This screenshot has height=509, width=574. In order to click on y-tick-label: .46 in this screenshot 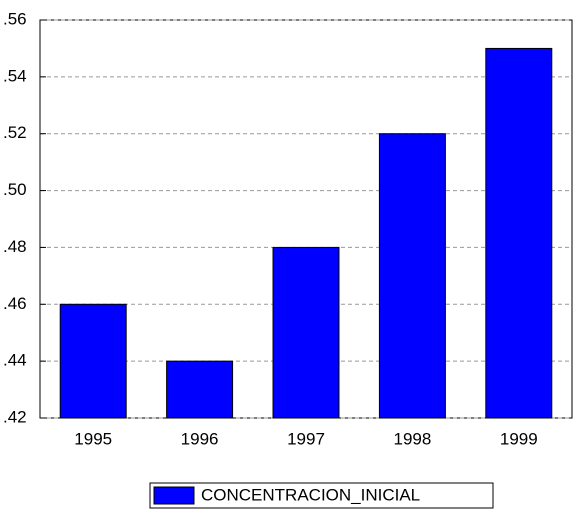, I will do `click(15, 303)`.